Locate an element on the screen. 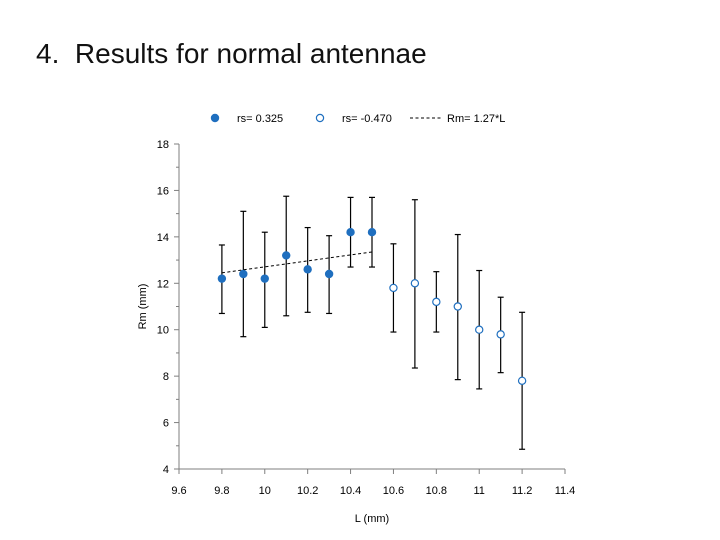 The height and width of the screenshot is (540, 720). x-tick-label: 11.2 is located at coordinates (522, 491).